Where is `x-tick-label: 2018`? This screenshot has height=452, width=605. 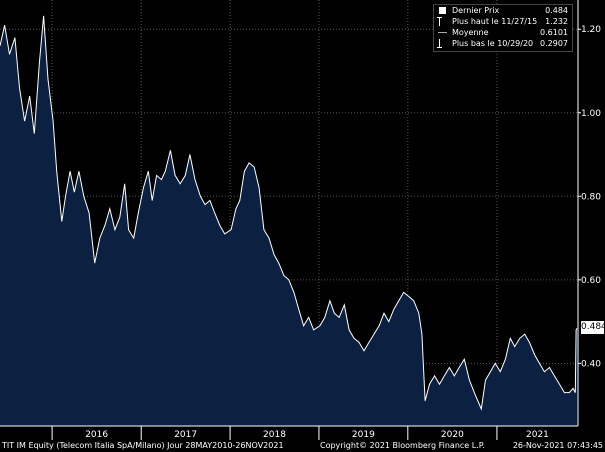
x-tick-label: 2018 is located at coordinates (274, 435).